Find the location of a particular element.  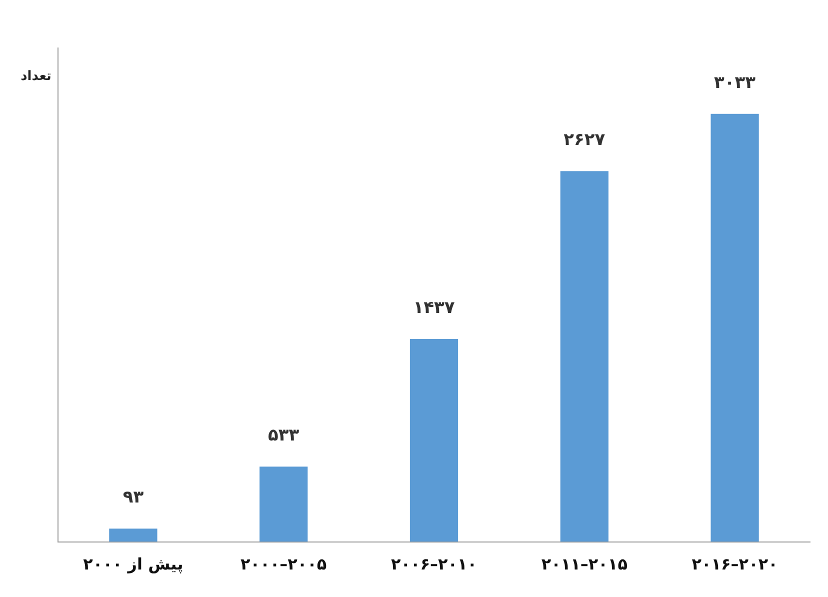

x-tick-label: ۲۰۱۶–۲۰۲۰ is located at coordinates (735, 564).